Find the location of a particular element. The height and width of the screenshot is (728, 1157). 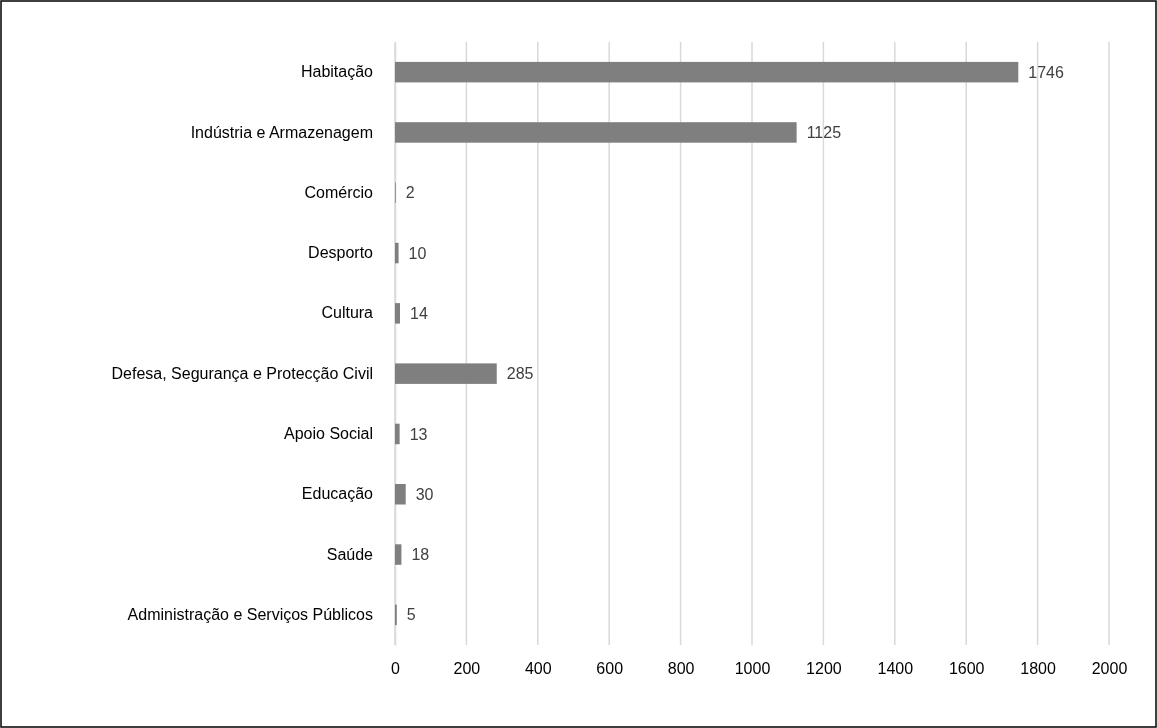

data-label: 2 is located at coordinates (410, 193).